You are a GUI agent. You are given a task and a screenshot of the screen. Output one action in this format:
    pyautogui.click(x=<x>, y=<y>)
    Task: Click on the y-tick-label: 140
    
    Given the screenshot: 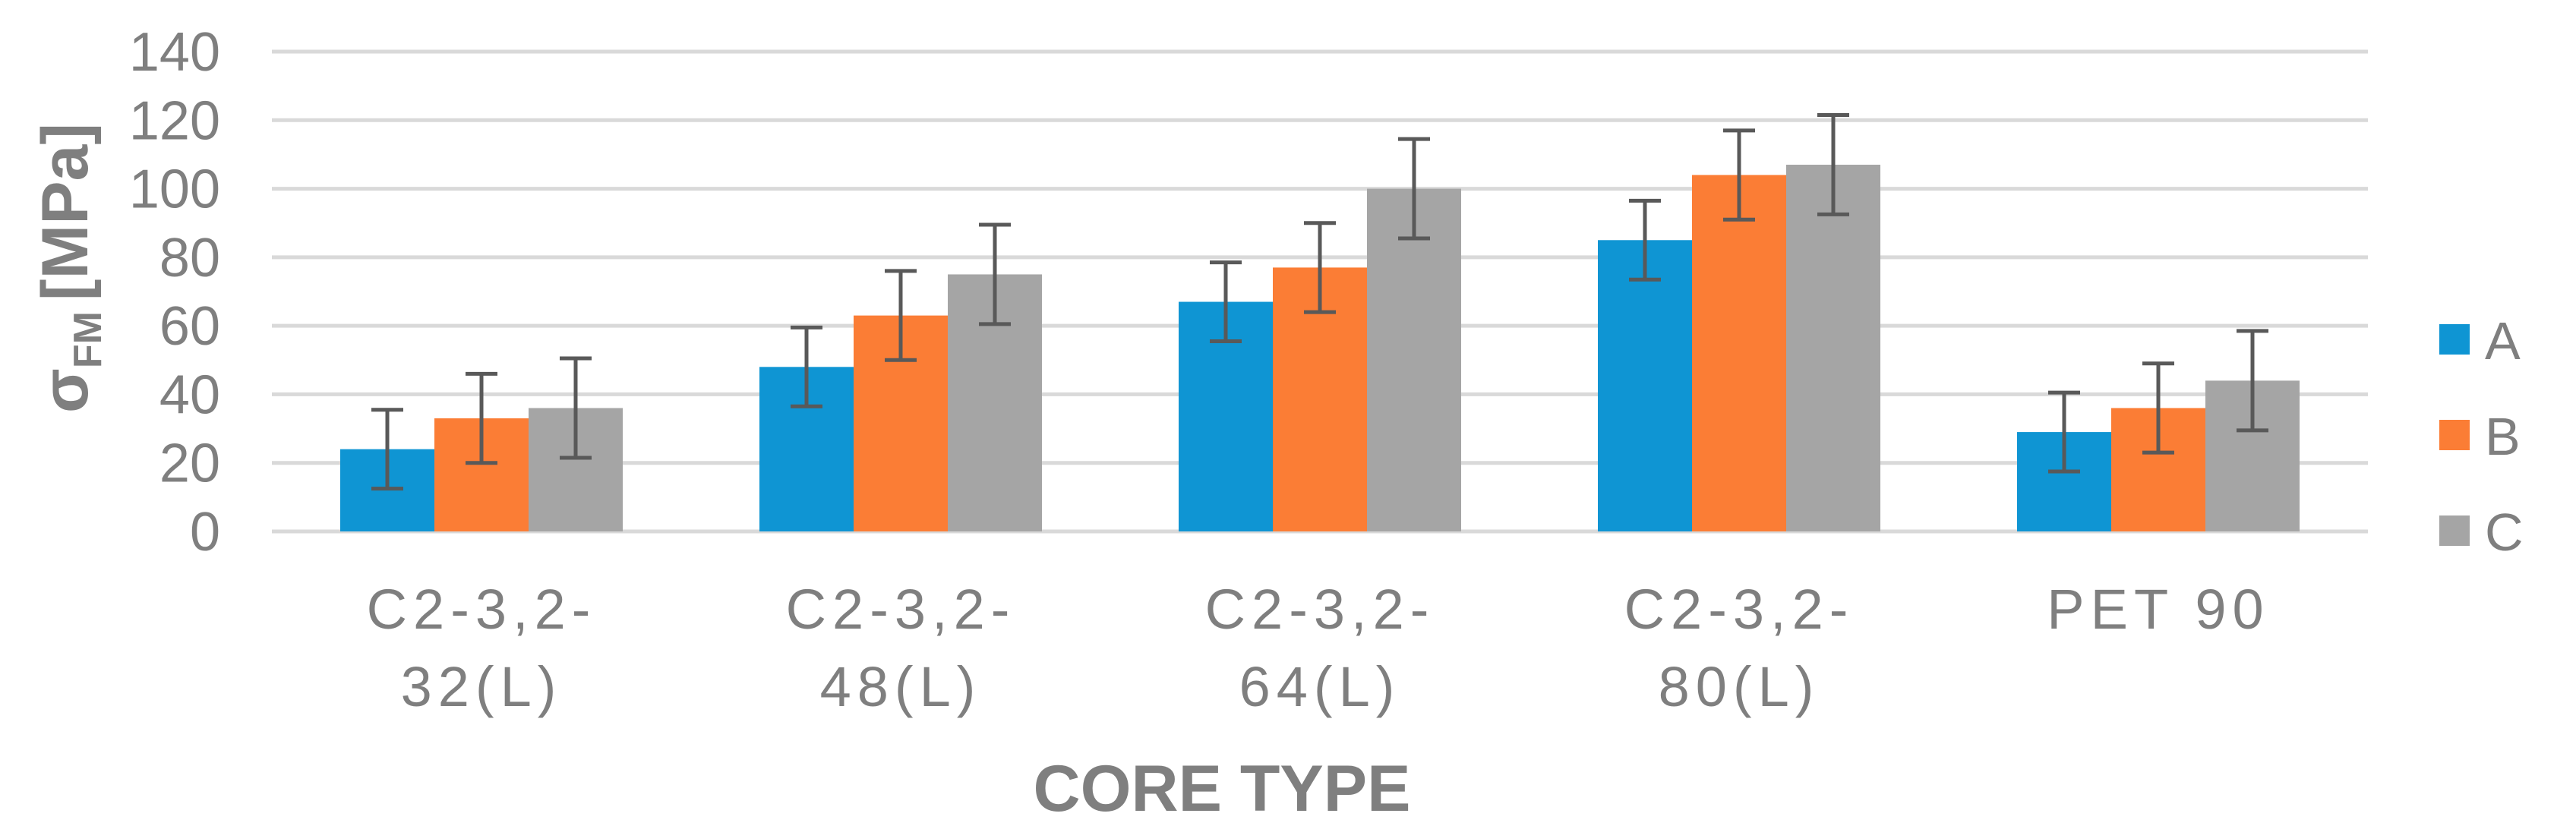 What is the action you would take?
    pyautogui.click(x=174, y=52)
    